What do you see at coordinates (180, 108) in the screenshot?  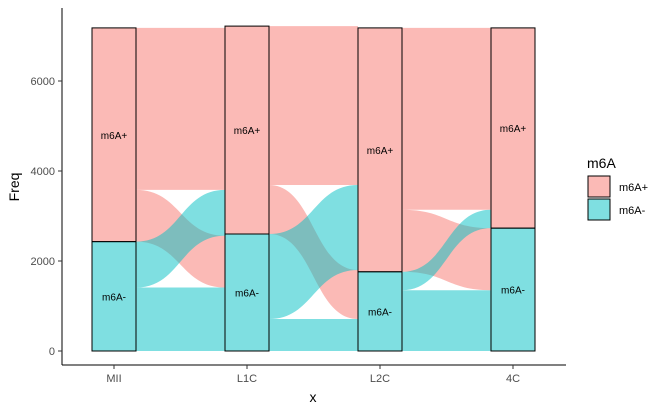 I see `flow-mii-pos-to-l1c-pos` at bounding box center [180, 108].